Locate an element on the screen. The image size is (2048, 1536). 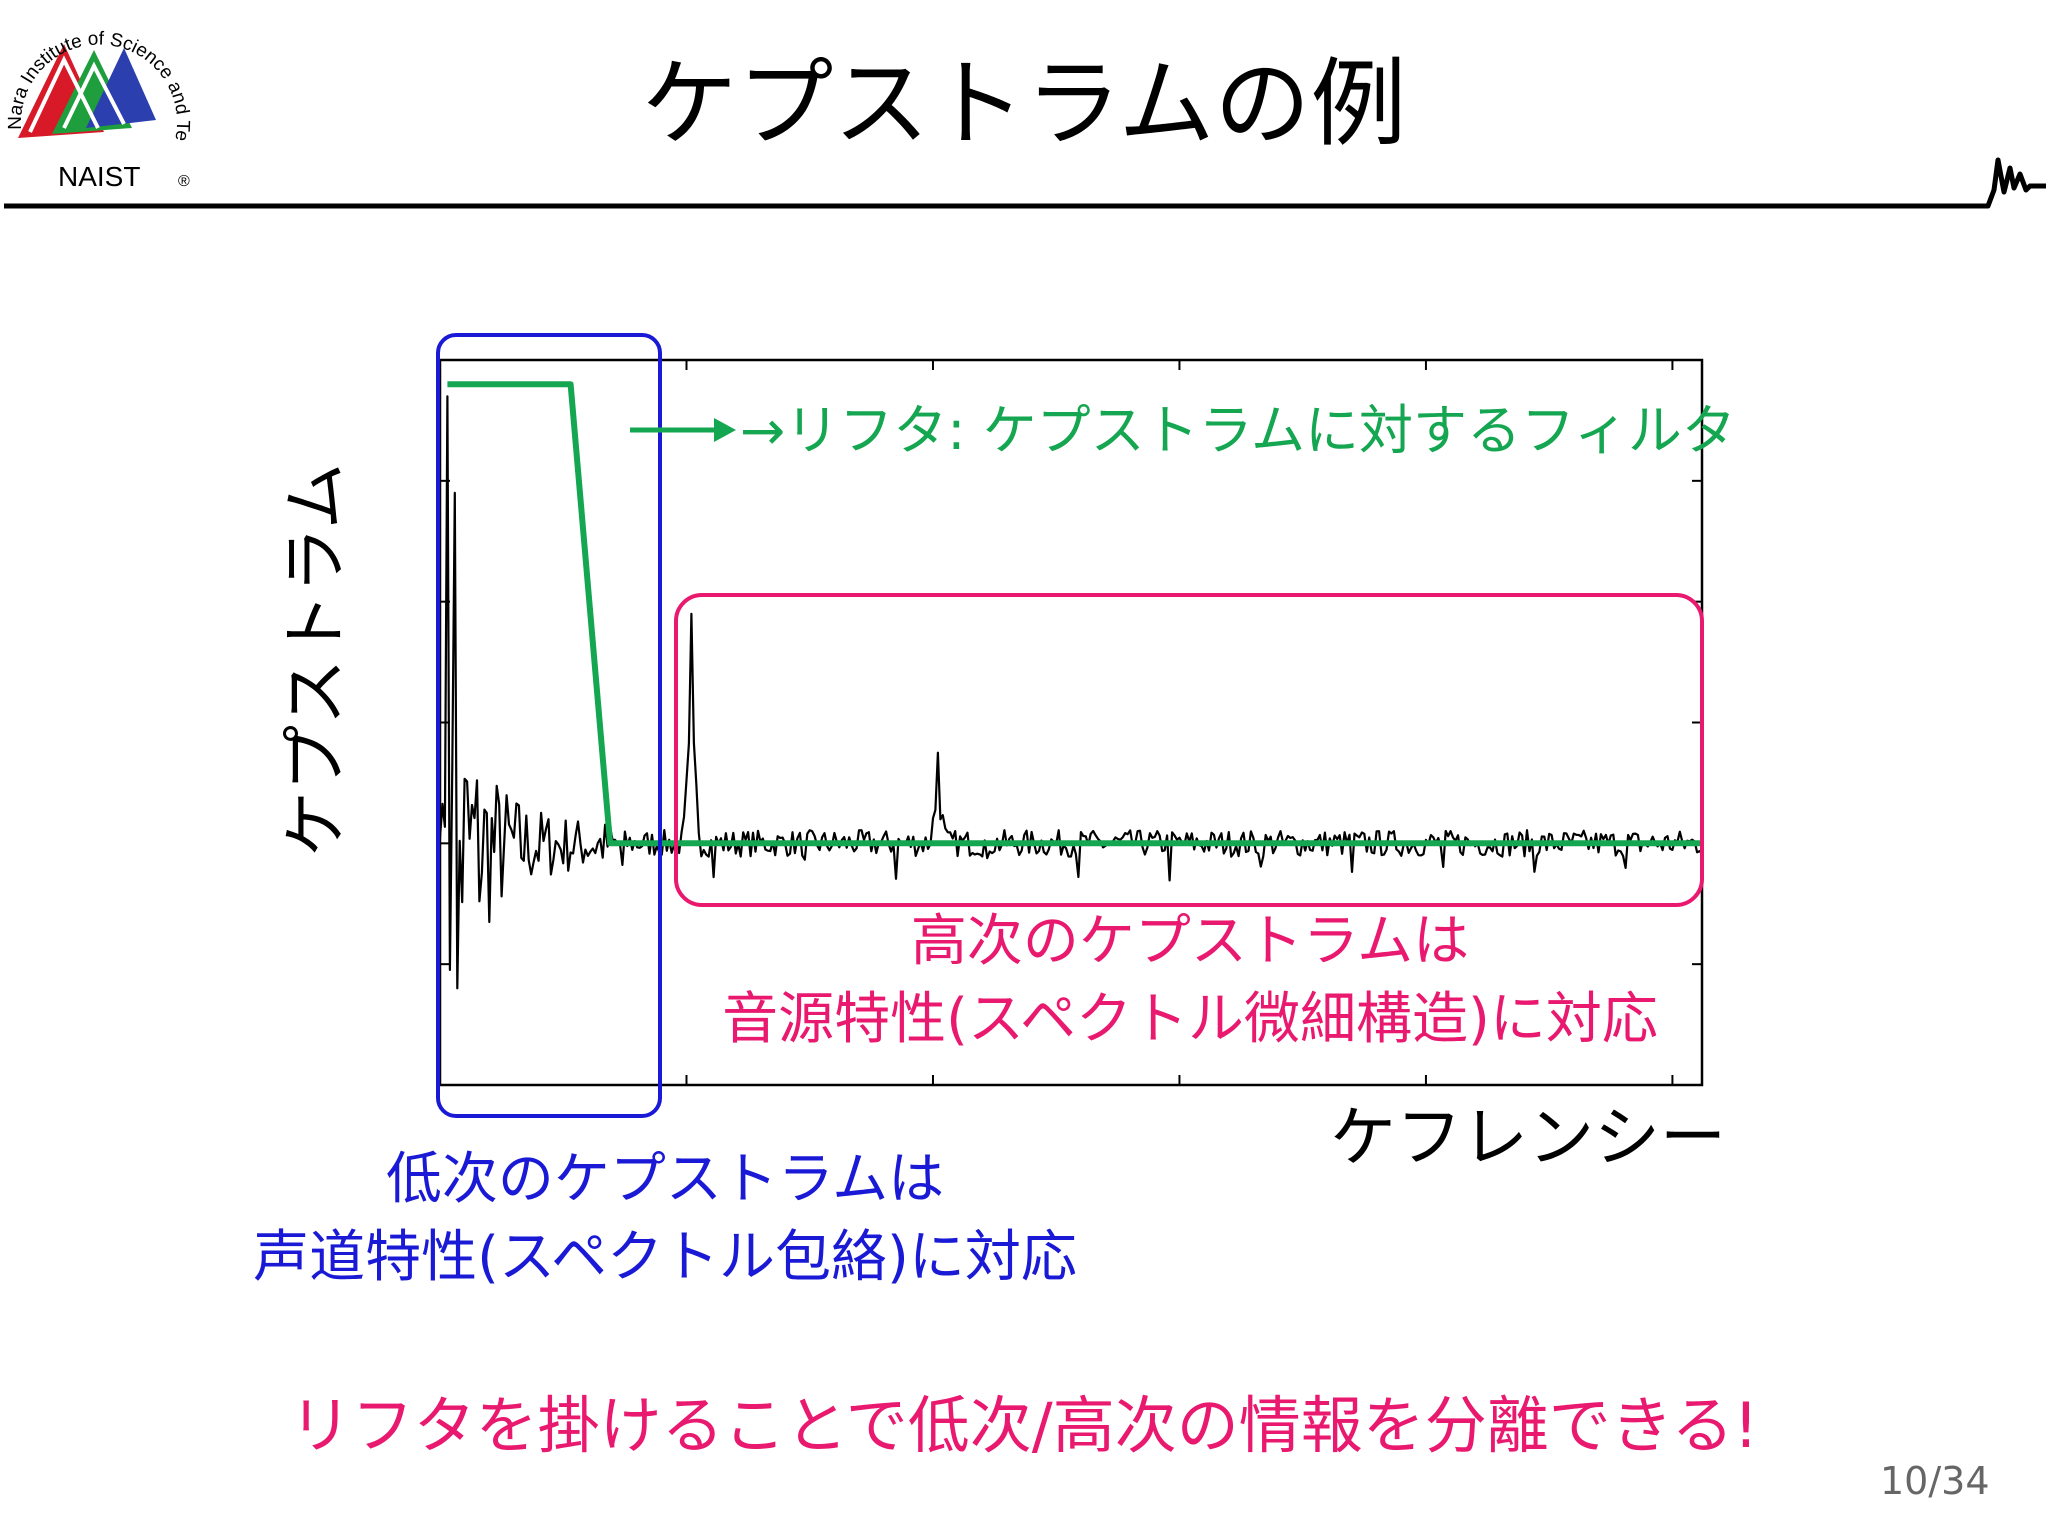
x-axis-label: ケフレンシー is located at coordinates (1528, 1137).